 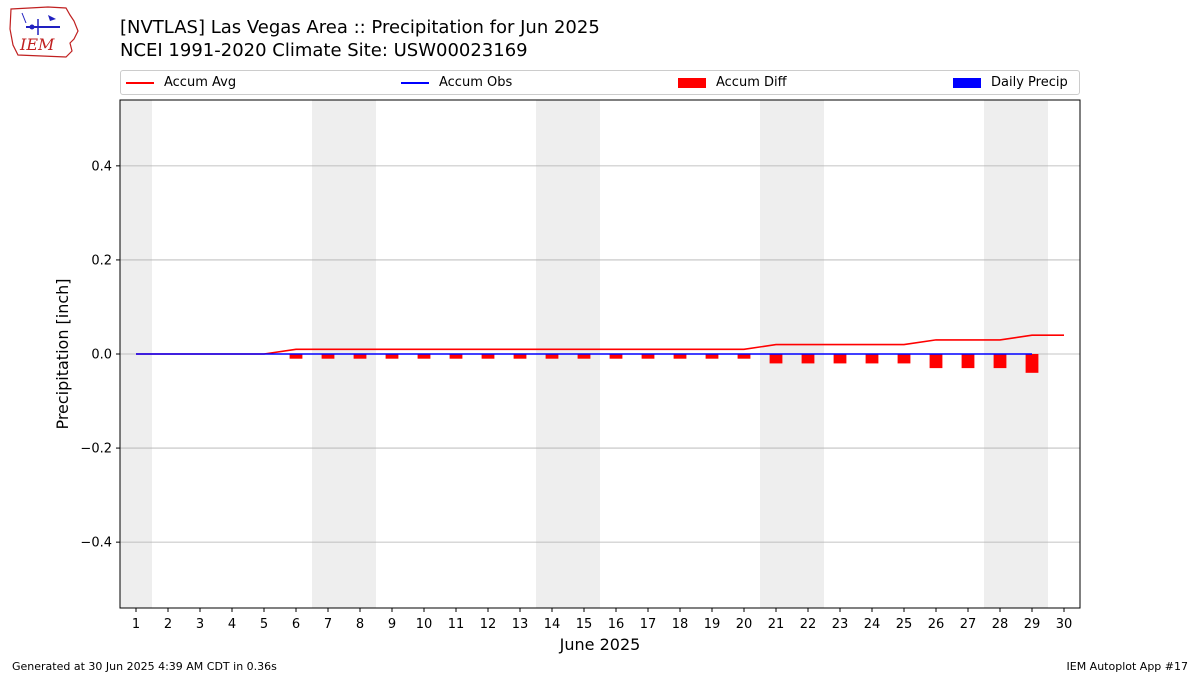 I want to click on y-axis-label: Precipitation [inch], so click(x=62, y=353).